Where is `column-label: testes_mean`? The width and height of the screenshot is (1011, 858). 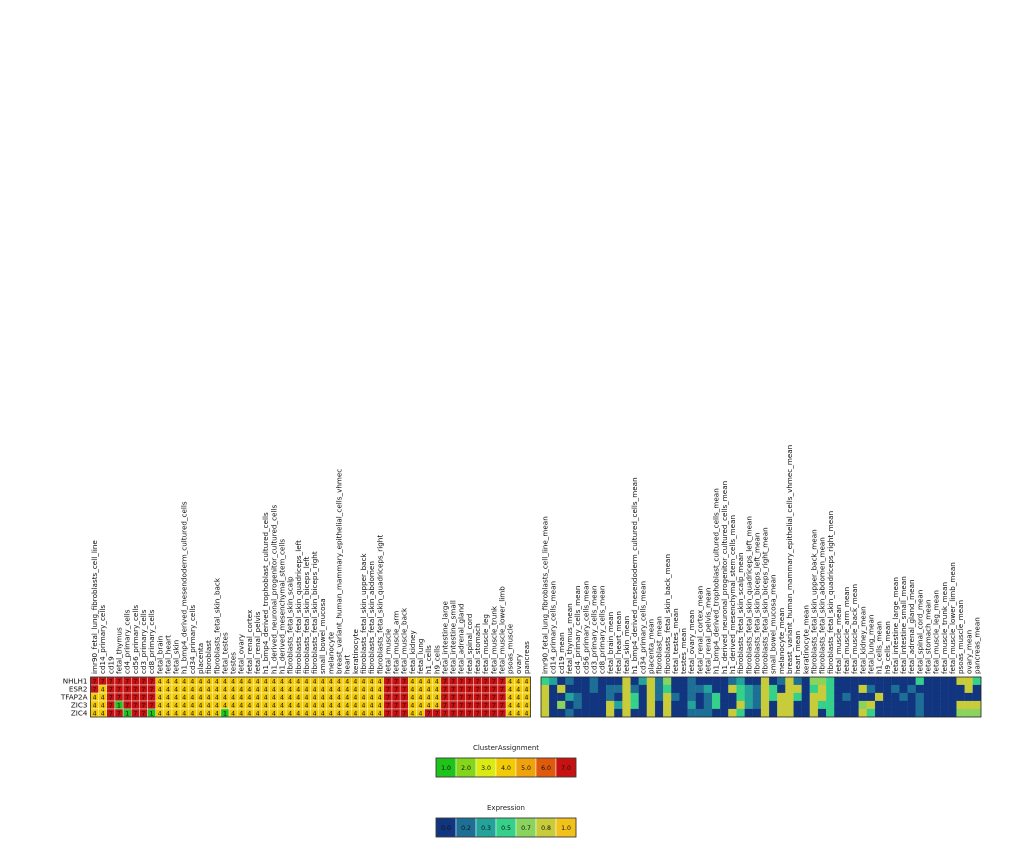
column-label: testes_mean is located at coordinates (683, 651).